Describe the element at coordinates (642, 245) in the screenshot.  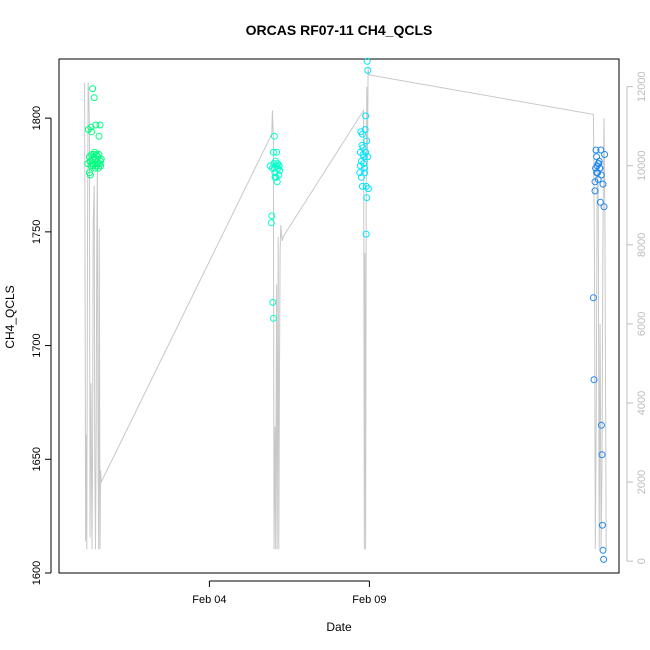
I see `right-tick-label: 8000` at that location.